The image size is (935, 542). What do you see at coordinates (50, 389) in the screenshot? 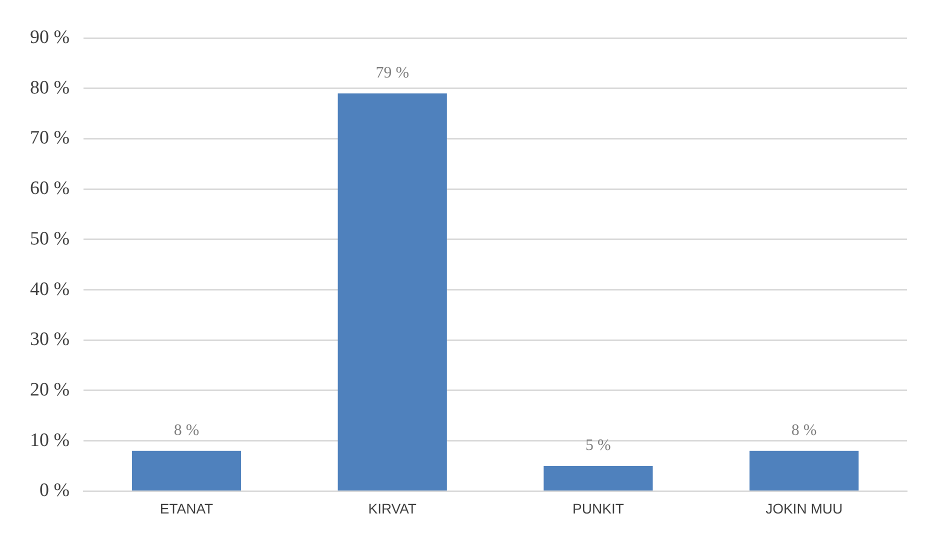
I see `y-tick-label: 20 %` at bounding box center [50, 389].